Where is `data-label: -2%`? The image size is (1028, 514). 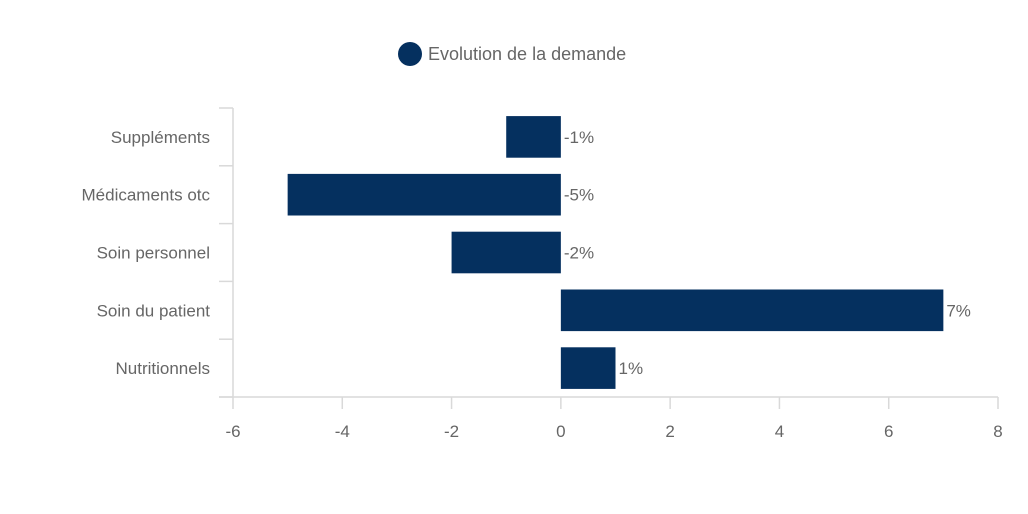
data-label: -2% is located at coordinates (579, 253).